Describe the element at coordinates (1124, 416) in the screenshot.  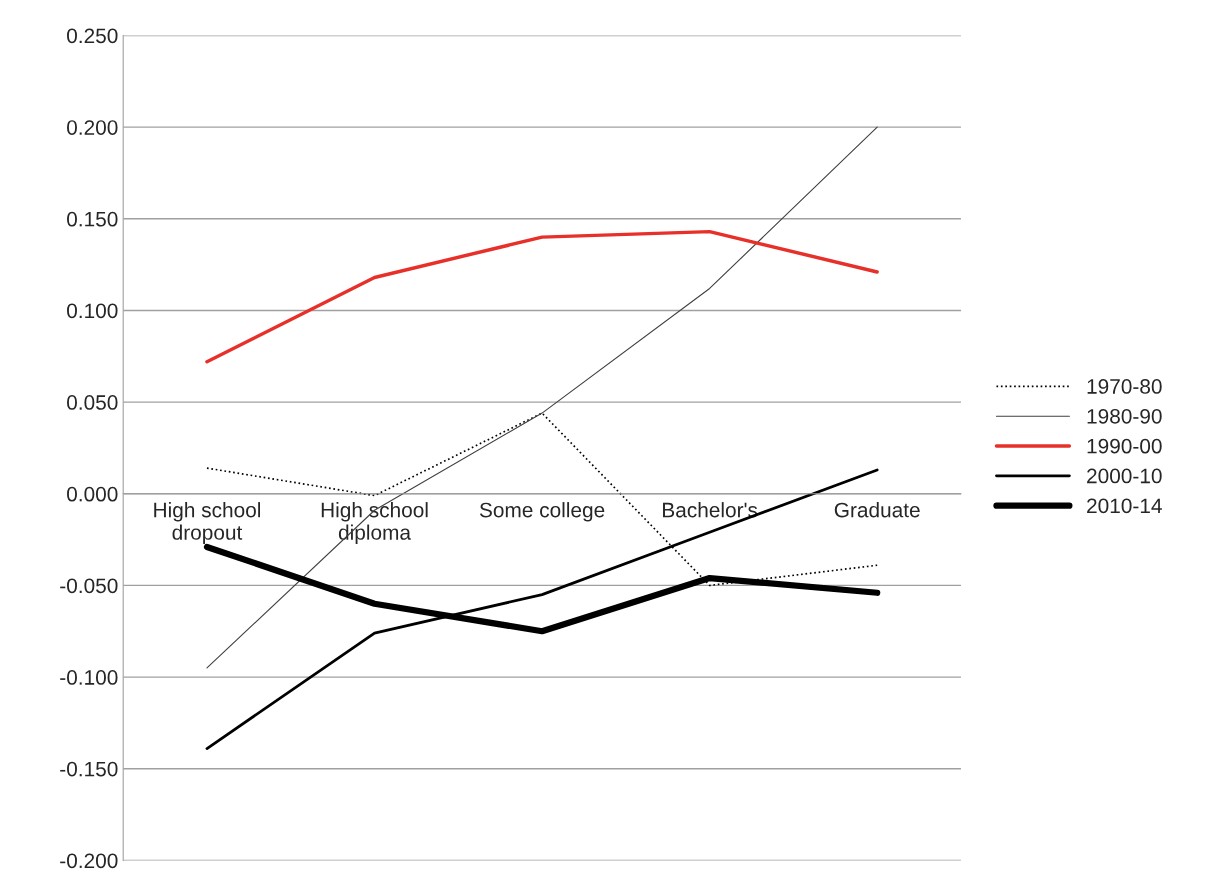
I see `legend-label: 1980-90` at that location.